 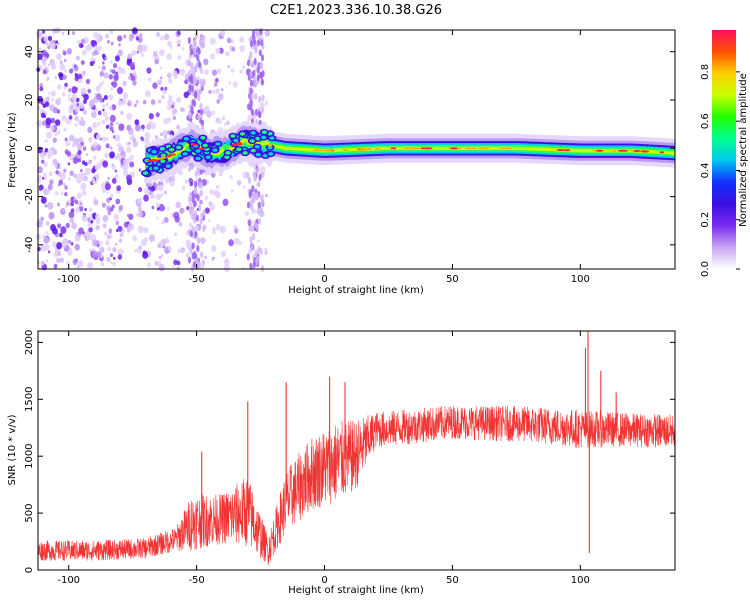 I want to click on spectrogram-x-tick-label: 100, so click(x=580, y=279).